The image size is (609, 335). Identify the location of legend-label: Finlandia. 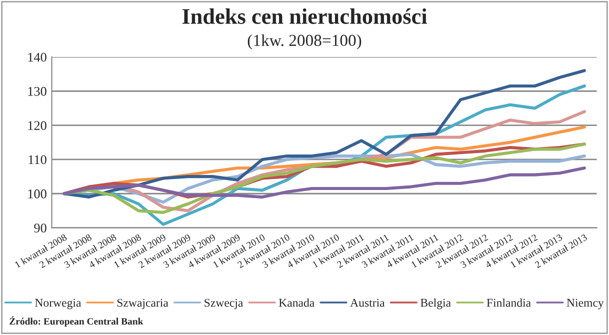
(508, 302).